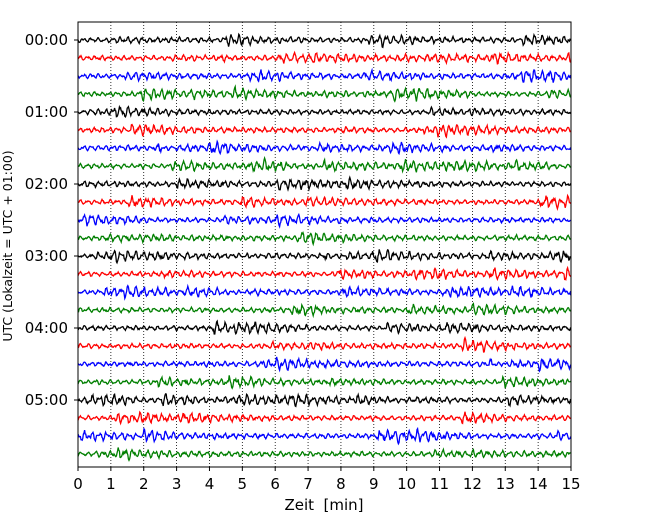 This screenshot has height=520, width=650. I want to click on y-tick-label: 02:00, so click(46, 184).